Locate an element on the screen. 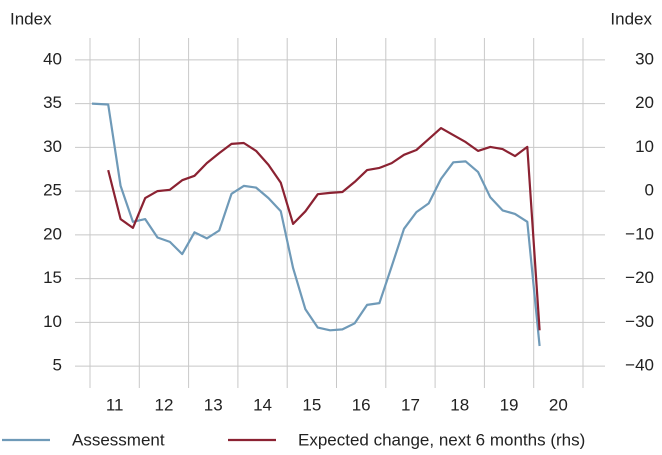  y2-tick-label: −30 is located at coordinates (639, 321).